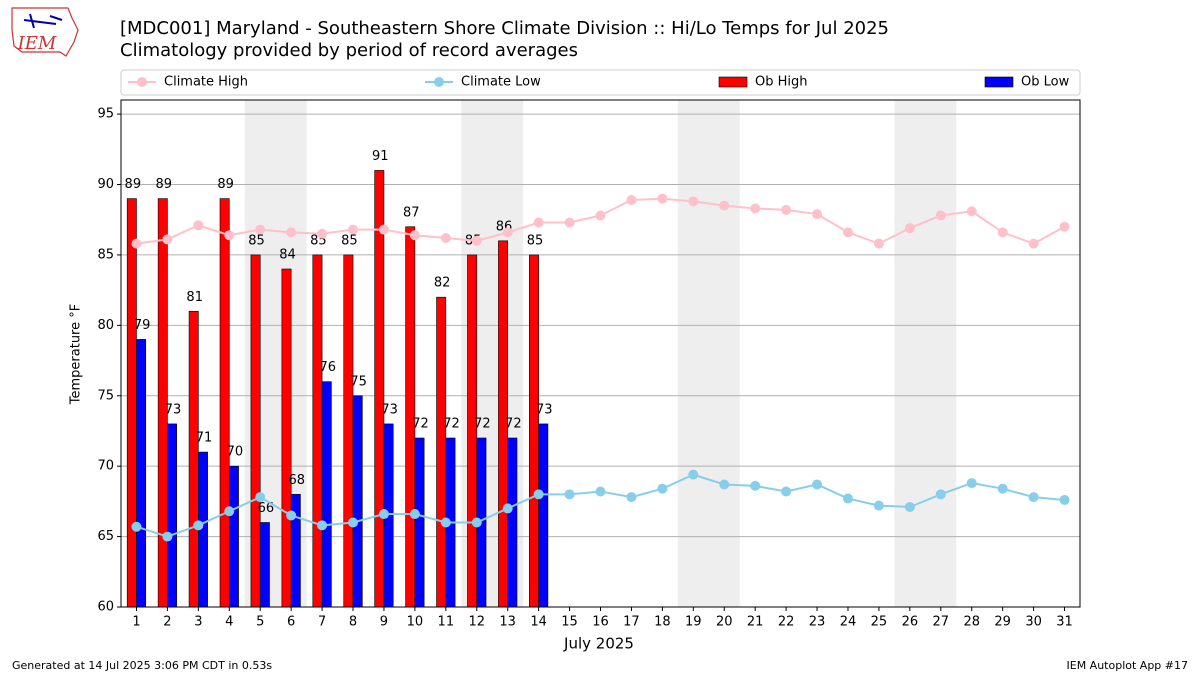  What do you see at coordinates (879, 622) in the screenshot?
I see `x-tick-label: 25` at bounding box center [879, 622].